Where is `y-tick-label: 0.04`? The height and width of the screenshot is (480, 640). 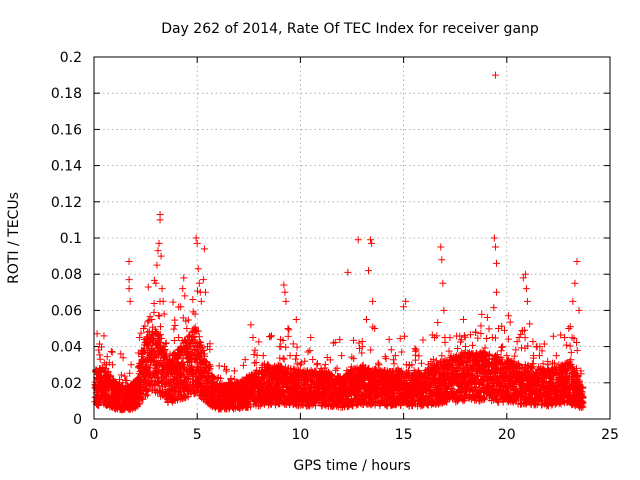 y-tick-label: 0.04 is located at coordinates (66, 348).